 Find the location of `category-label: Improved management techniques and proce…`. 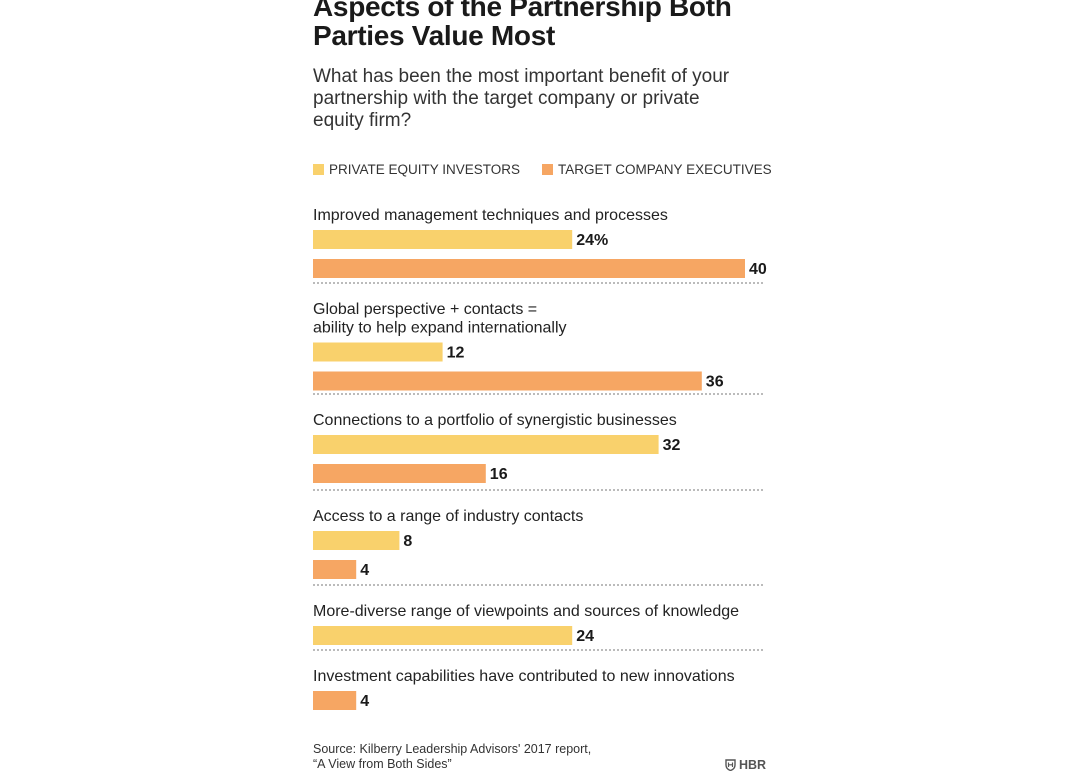

category-label: Improved management techniques and proce… is located at coordinates (490, 215).